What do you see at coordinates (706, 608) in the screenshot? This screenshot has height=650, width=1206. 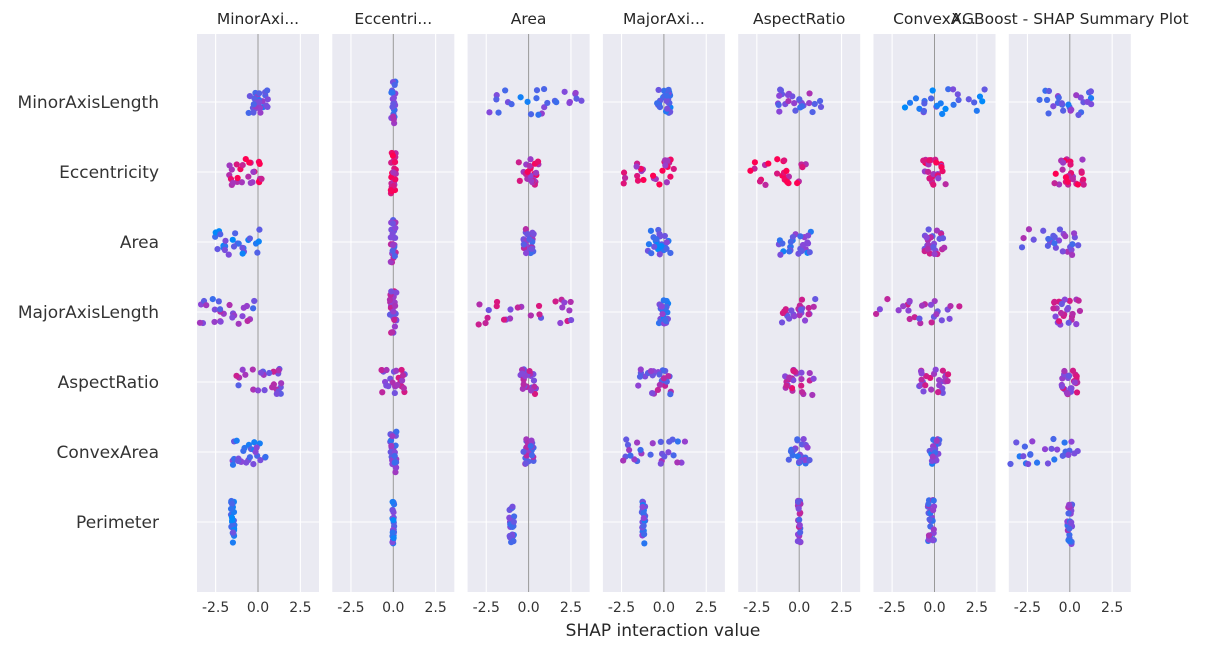 I see `x-tick-label: 2.5` at bounding box center [706, 608].